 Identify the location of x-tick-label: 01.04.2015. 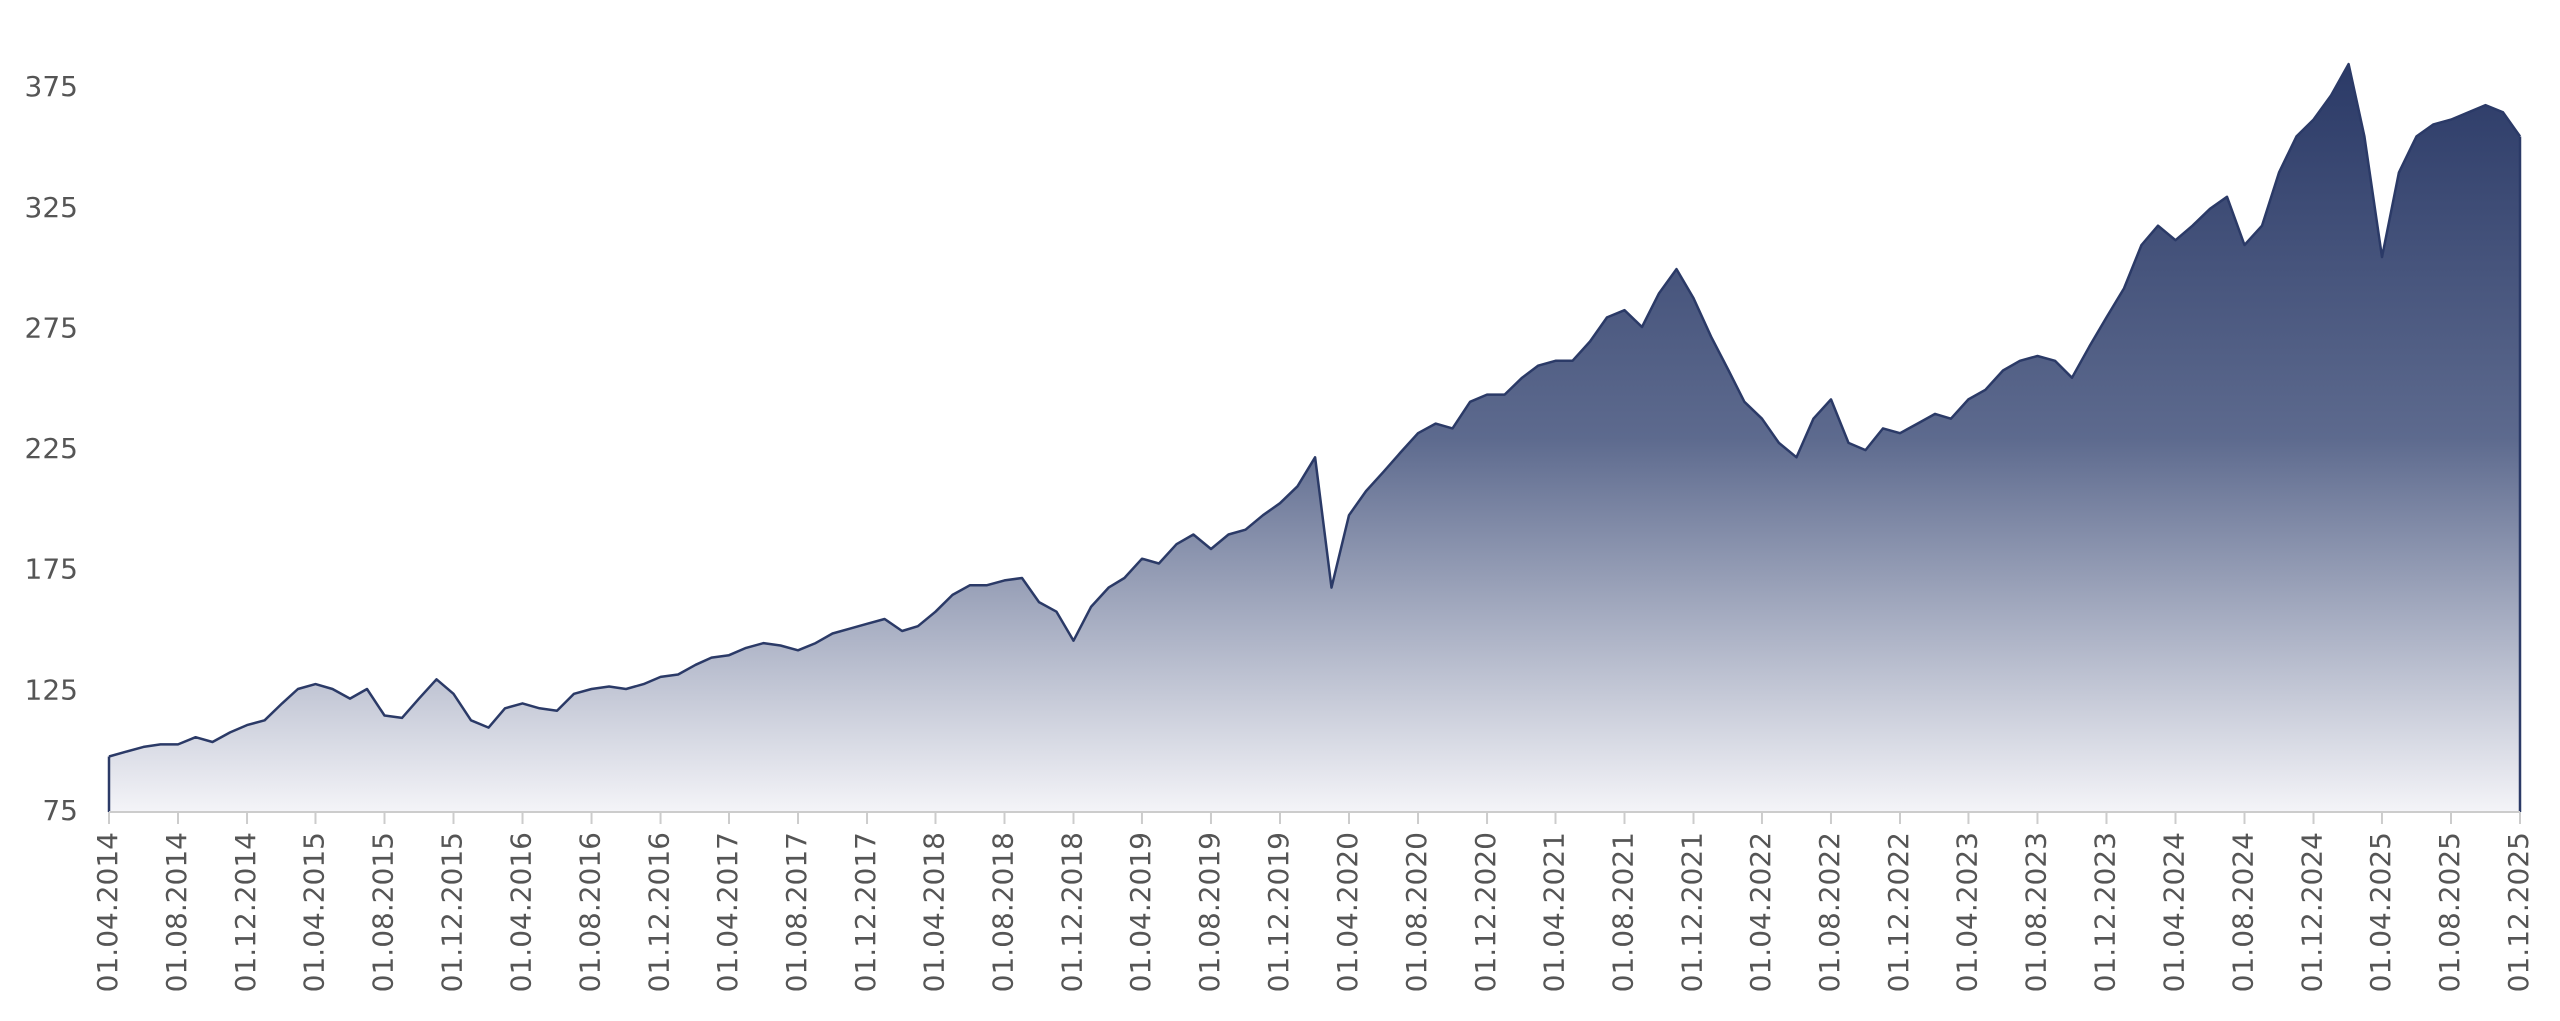
(313, 912).